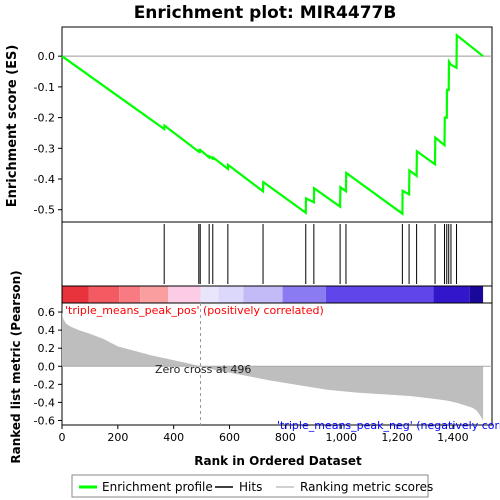 This screenshot has height=500, width=500. What do you see at coordinates (44, 210) in the screenshot?
I see `es-ytick-label-5: -0.5` at bounding box center [44, 210].